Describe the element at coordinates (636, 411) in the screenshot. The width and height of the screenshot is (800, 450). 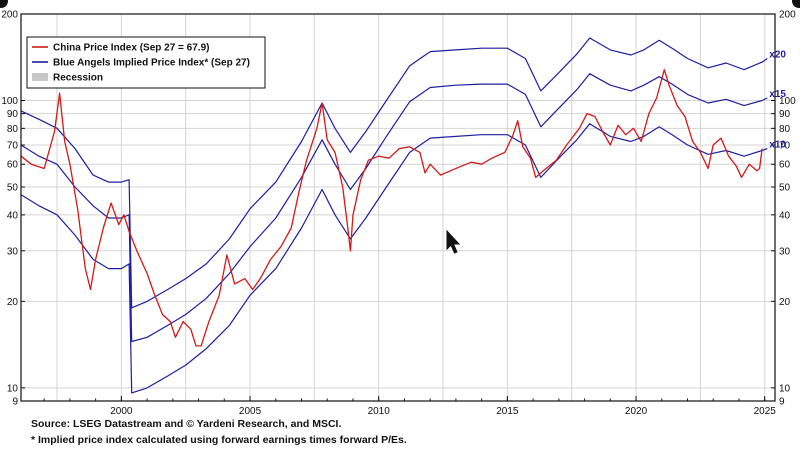
I see `x-tick-label: 2020` at that location.